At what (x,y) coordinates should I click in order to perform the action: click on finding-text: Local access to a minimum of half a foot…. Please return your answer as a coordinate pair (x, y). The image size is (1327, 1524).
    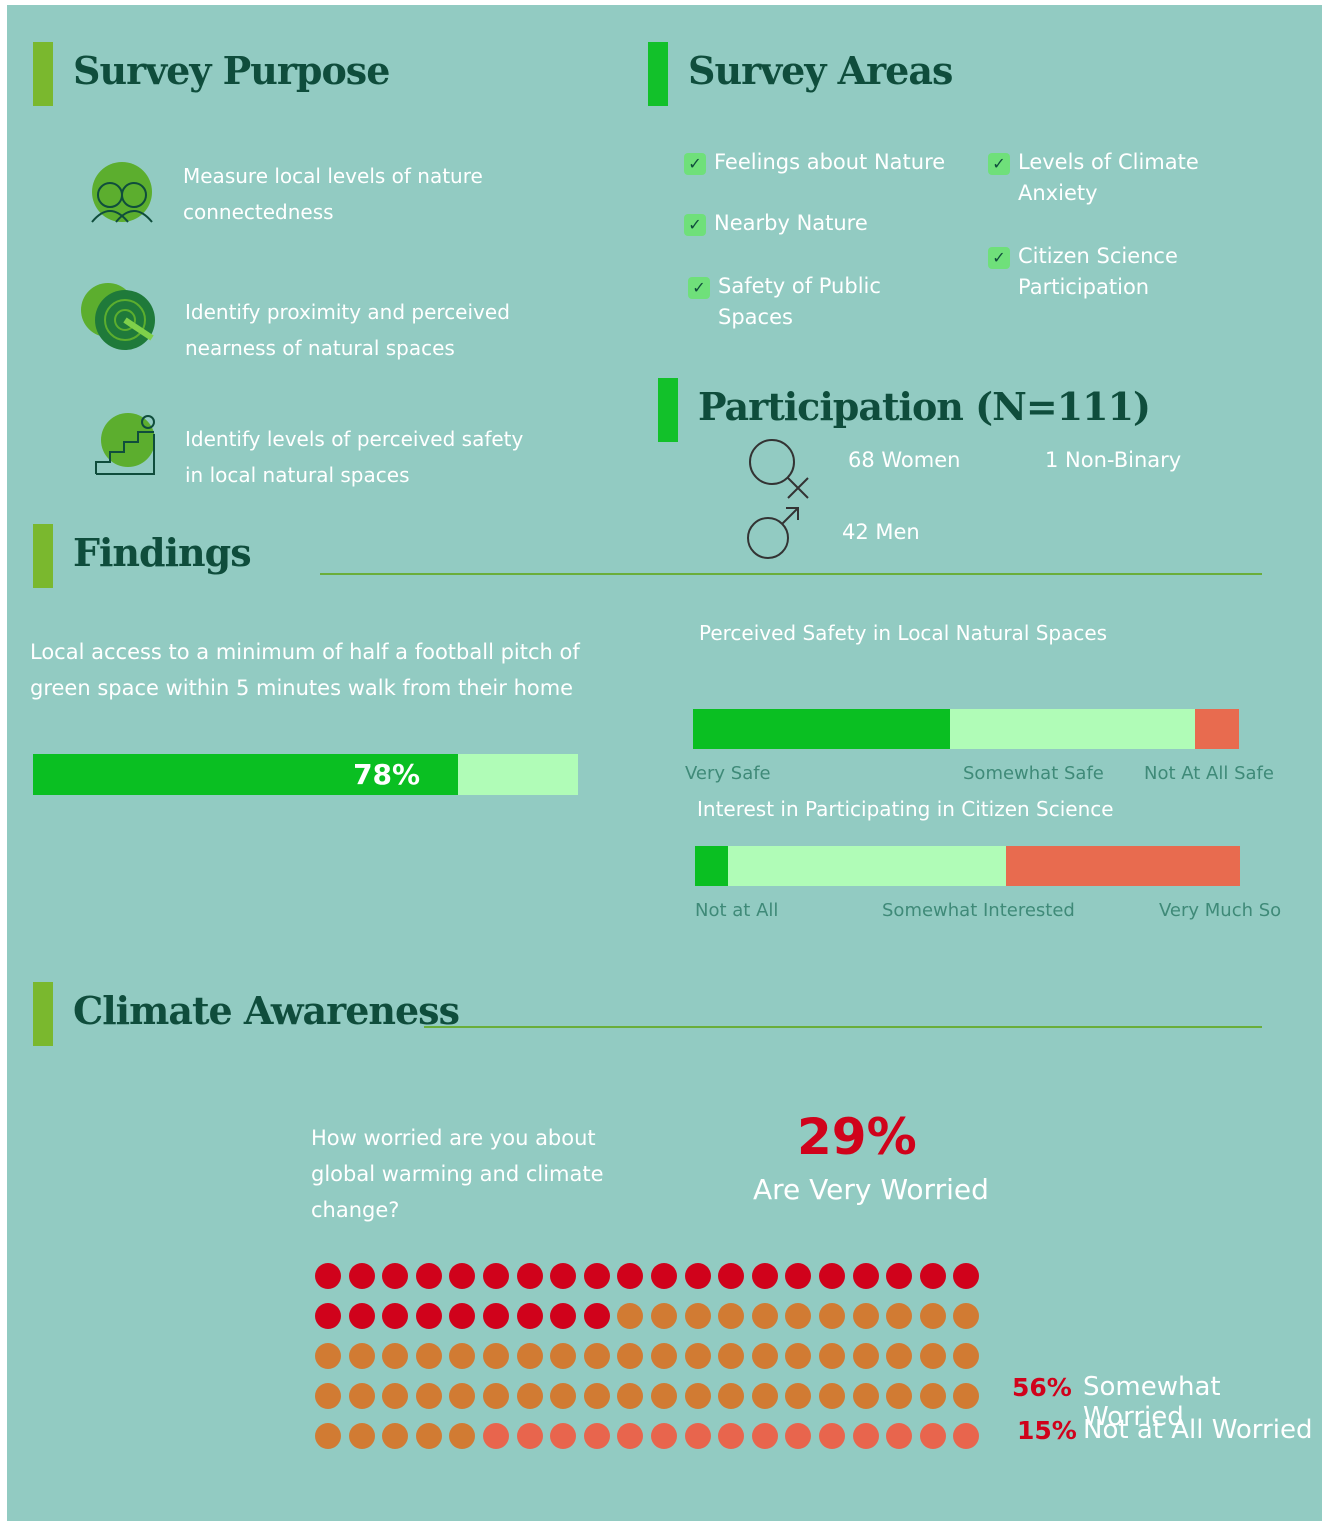
    Looking at the image, I should click on (305, 670).